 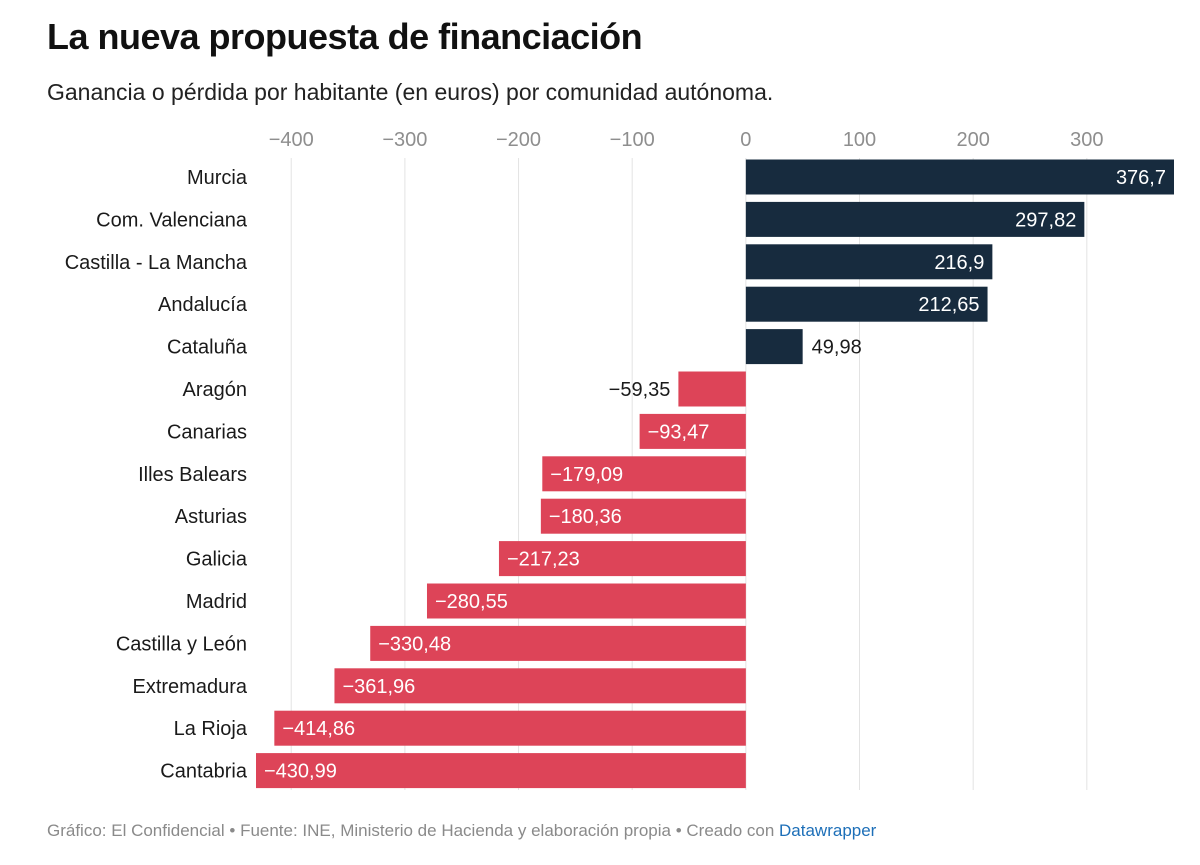 I want to click on category-label: La Rioja, so click(x=211, y=729).